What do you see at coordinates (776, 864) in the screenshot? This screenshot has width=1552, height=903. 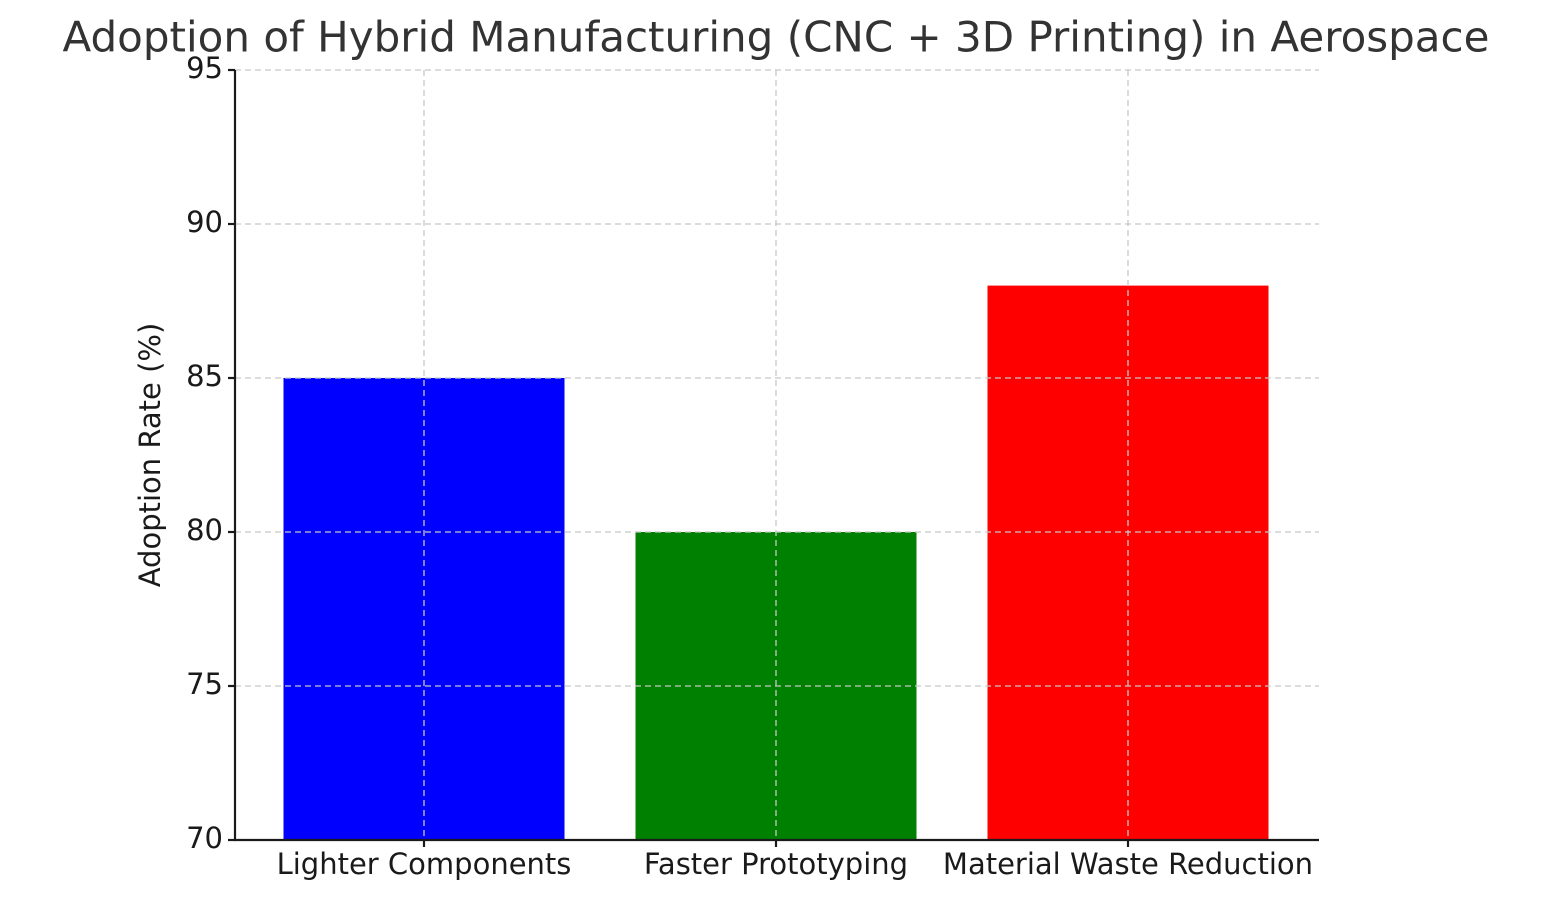 I see `x-tick-label: Faster Prototyping` at bounding box center [776, 864].